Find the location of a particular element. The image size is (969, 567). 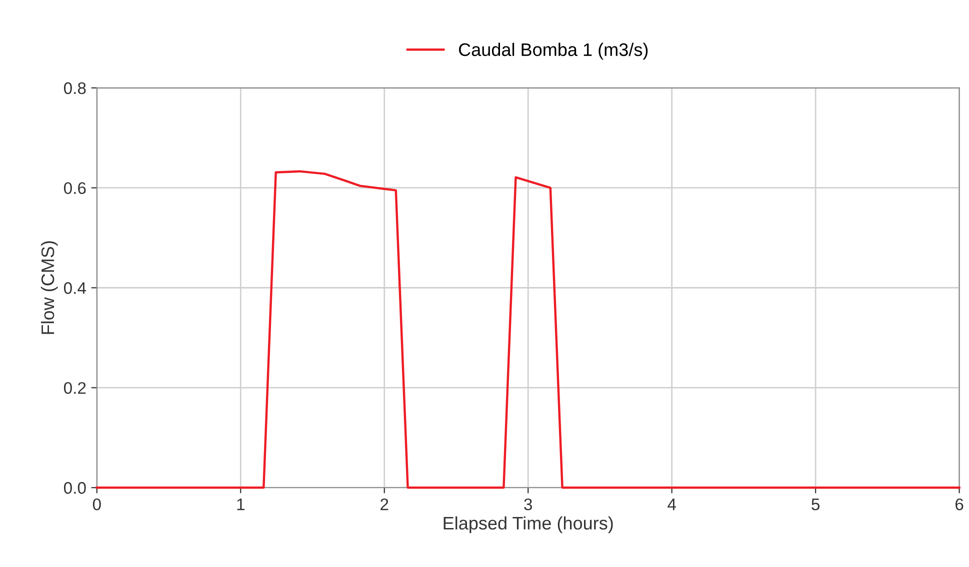

x-tick-label: 0 is located at coordinates (96, 504).